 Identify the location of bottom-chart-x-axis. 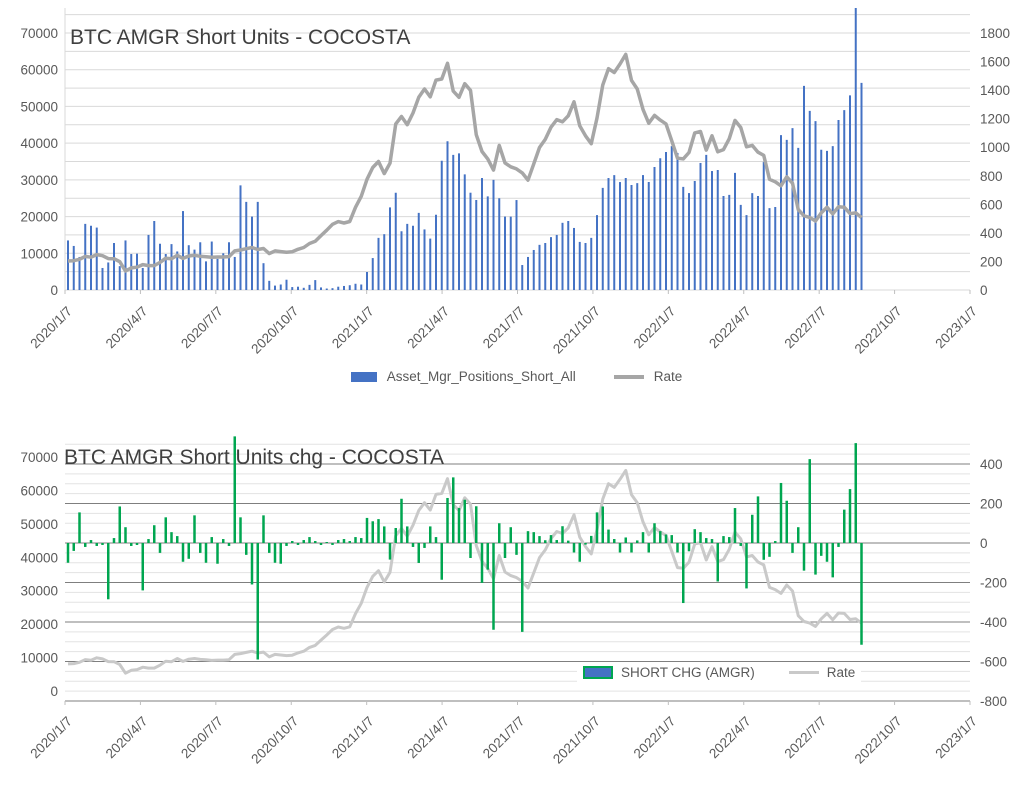
(517, 703).